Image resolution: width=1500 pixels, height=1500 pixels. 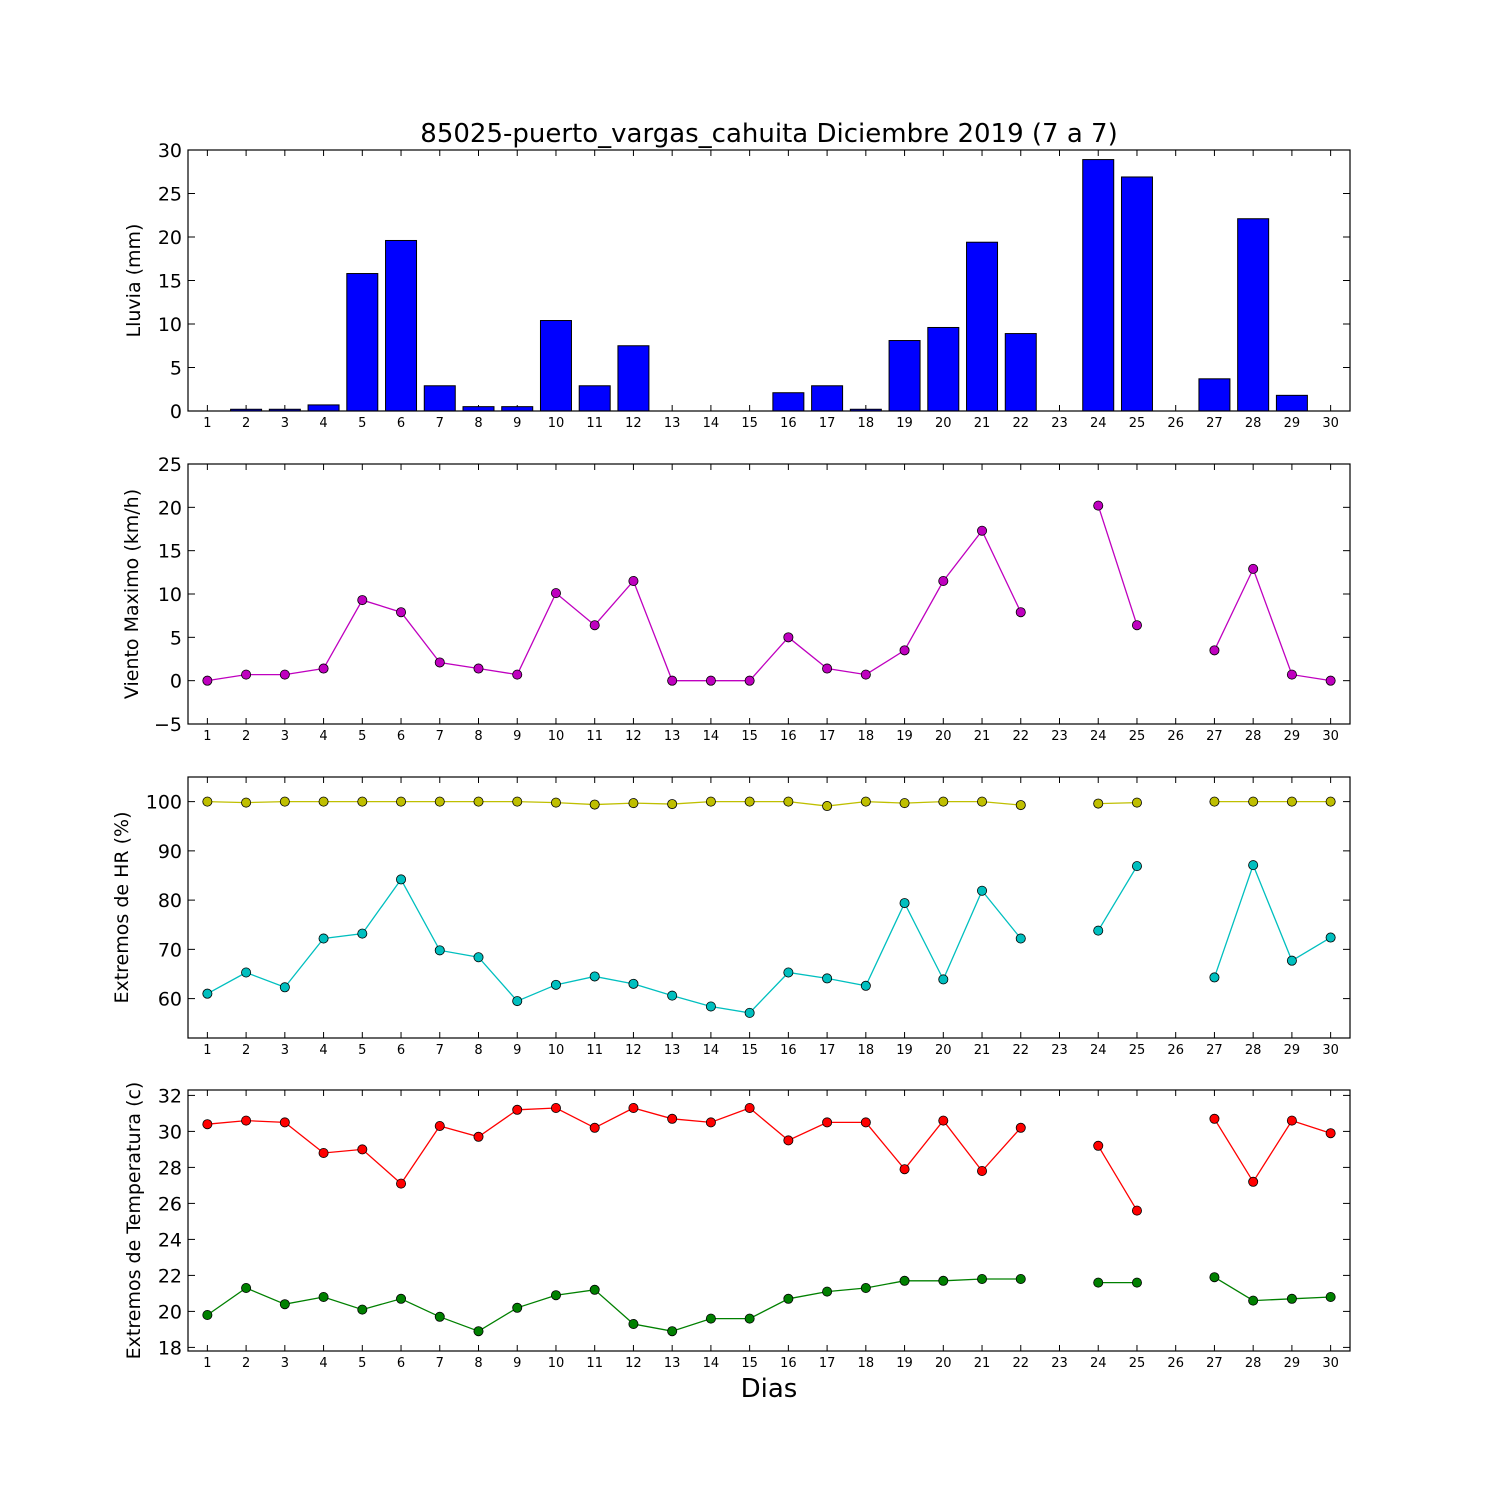 I want to click on ytick-label: 5, so click(x=176, y=369).